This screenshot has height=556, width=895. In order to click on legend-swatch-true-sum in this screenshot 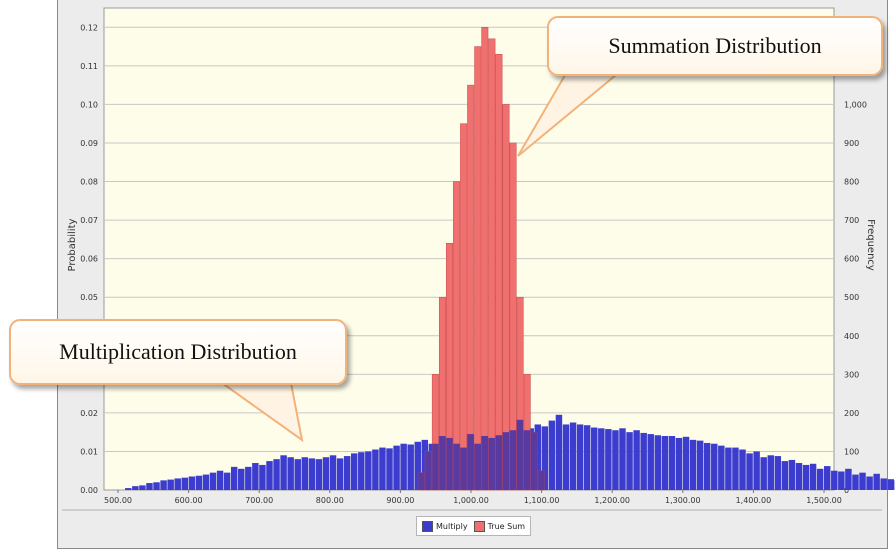, I will do `click(479, 526)`.